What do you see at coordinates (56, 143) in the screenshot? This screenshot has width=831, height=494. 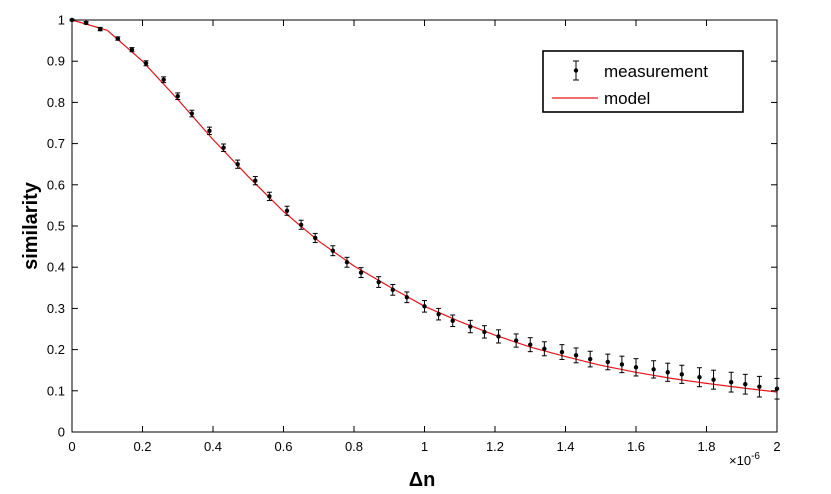 I see `y-tick-label: 0.7` at bounding box center [56, 143].